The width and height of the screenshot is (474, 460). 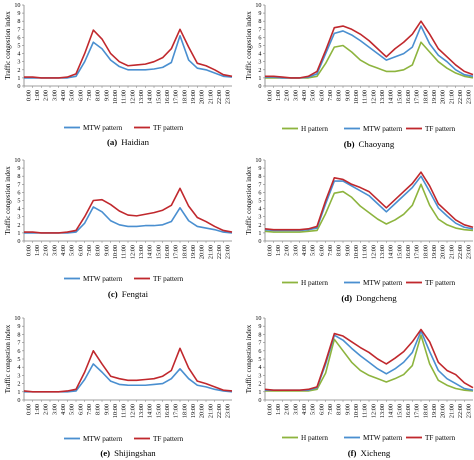 I want to click on x-tick-label: 10:00, so click(x=115, y=252).